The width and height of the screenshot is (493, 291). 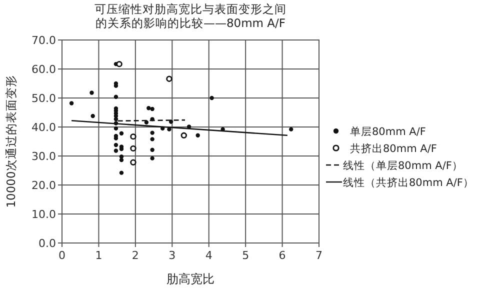 I want to click on y-tick-label: 70.0, so click(x=44, y=40).